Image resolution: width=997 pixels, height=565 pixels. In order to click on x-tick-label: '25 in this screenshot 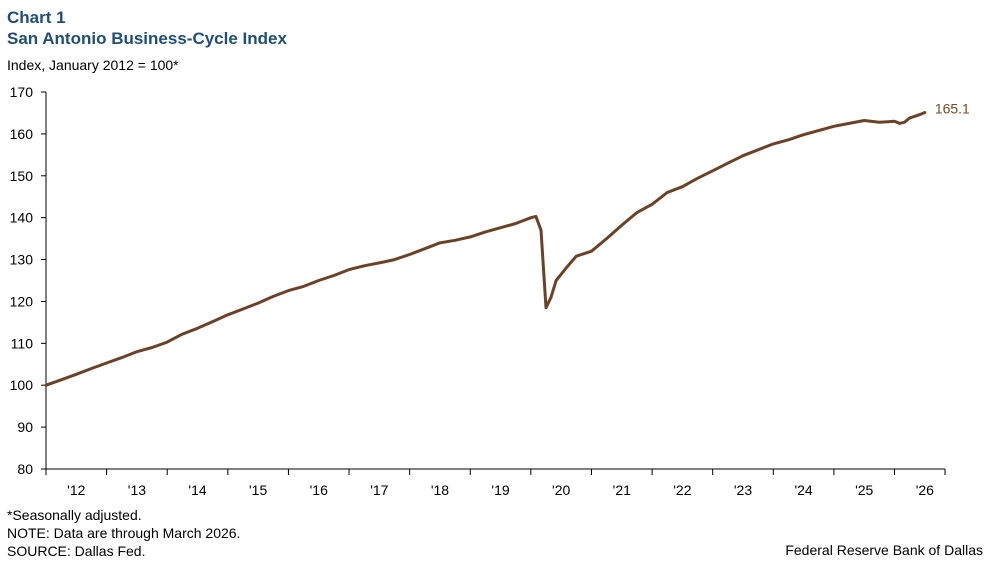, I will do `click(864, 490)`.